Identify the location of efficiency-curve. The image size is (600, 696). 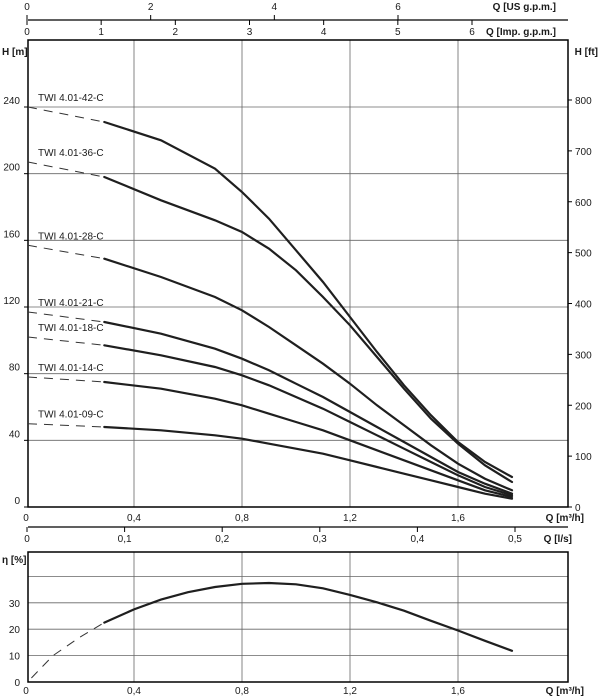
(308, 616).